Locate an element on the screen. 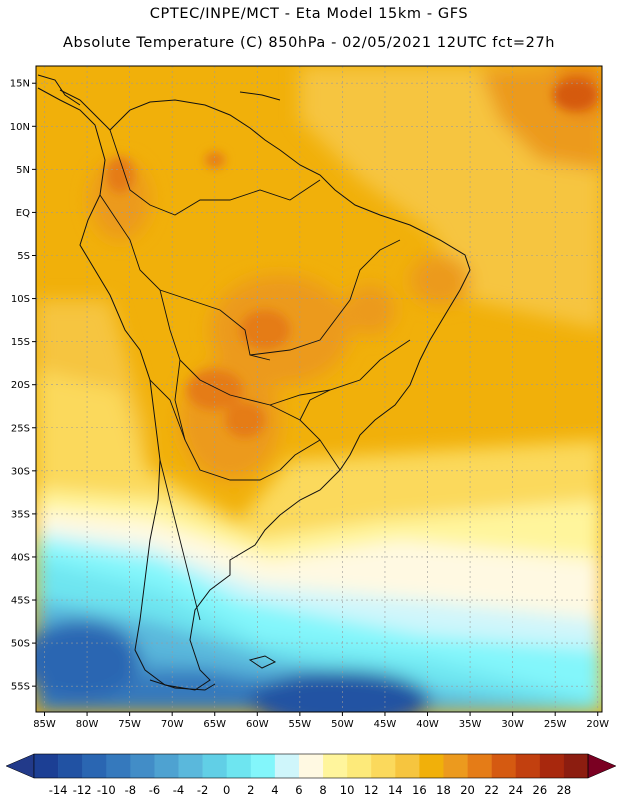  lon-label: 80W is located at coordinates (87, 724).